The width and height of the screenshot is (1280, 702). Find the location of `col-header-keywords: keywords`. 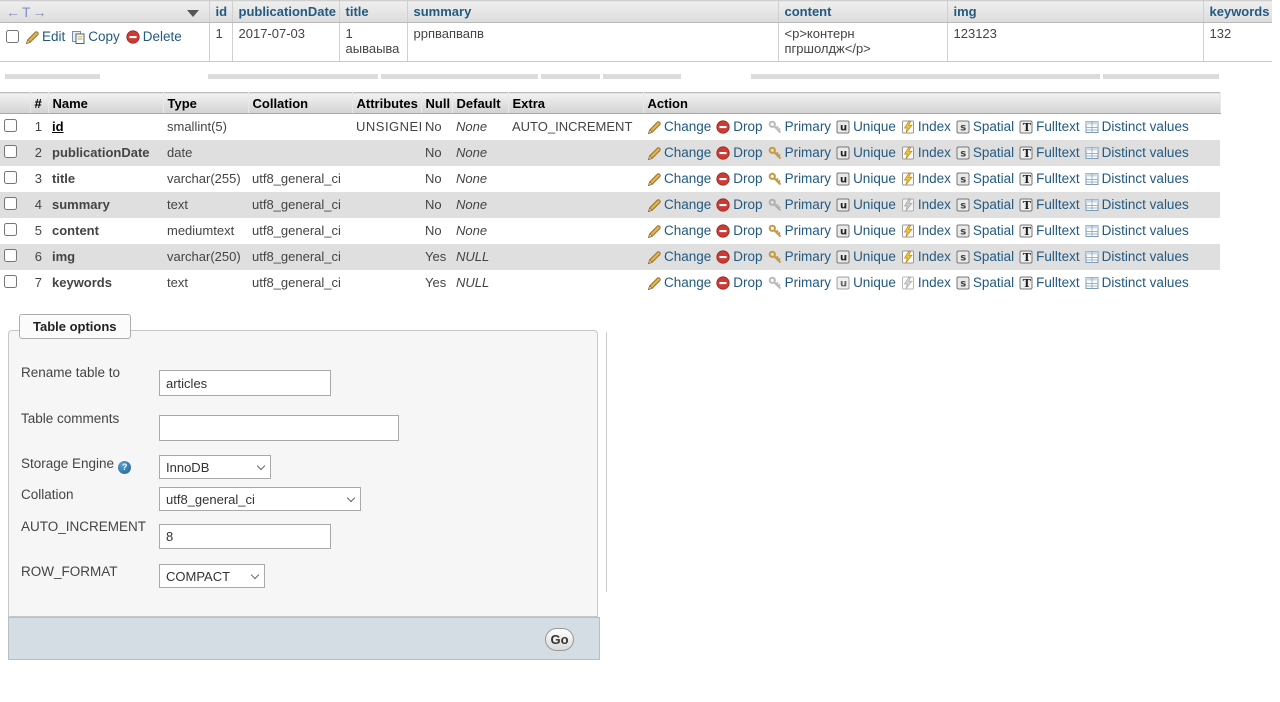

col-header-keywords: keywords is located at coordinates (1237, 11).